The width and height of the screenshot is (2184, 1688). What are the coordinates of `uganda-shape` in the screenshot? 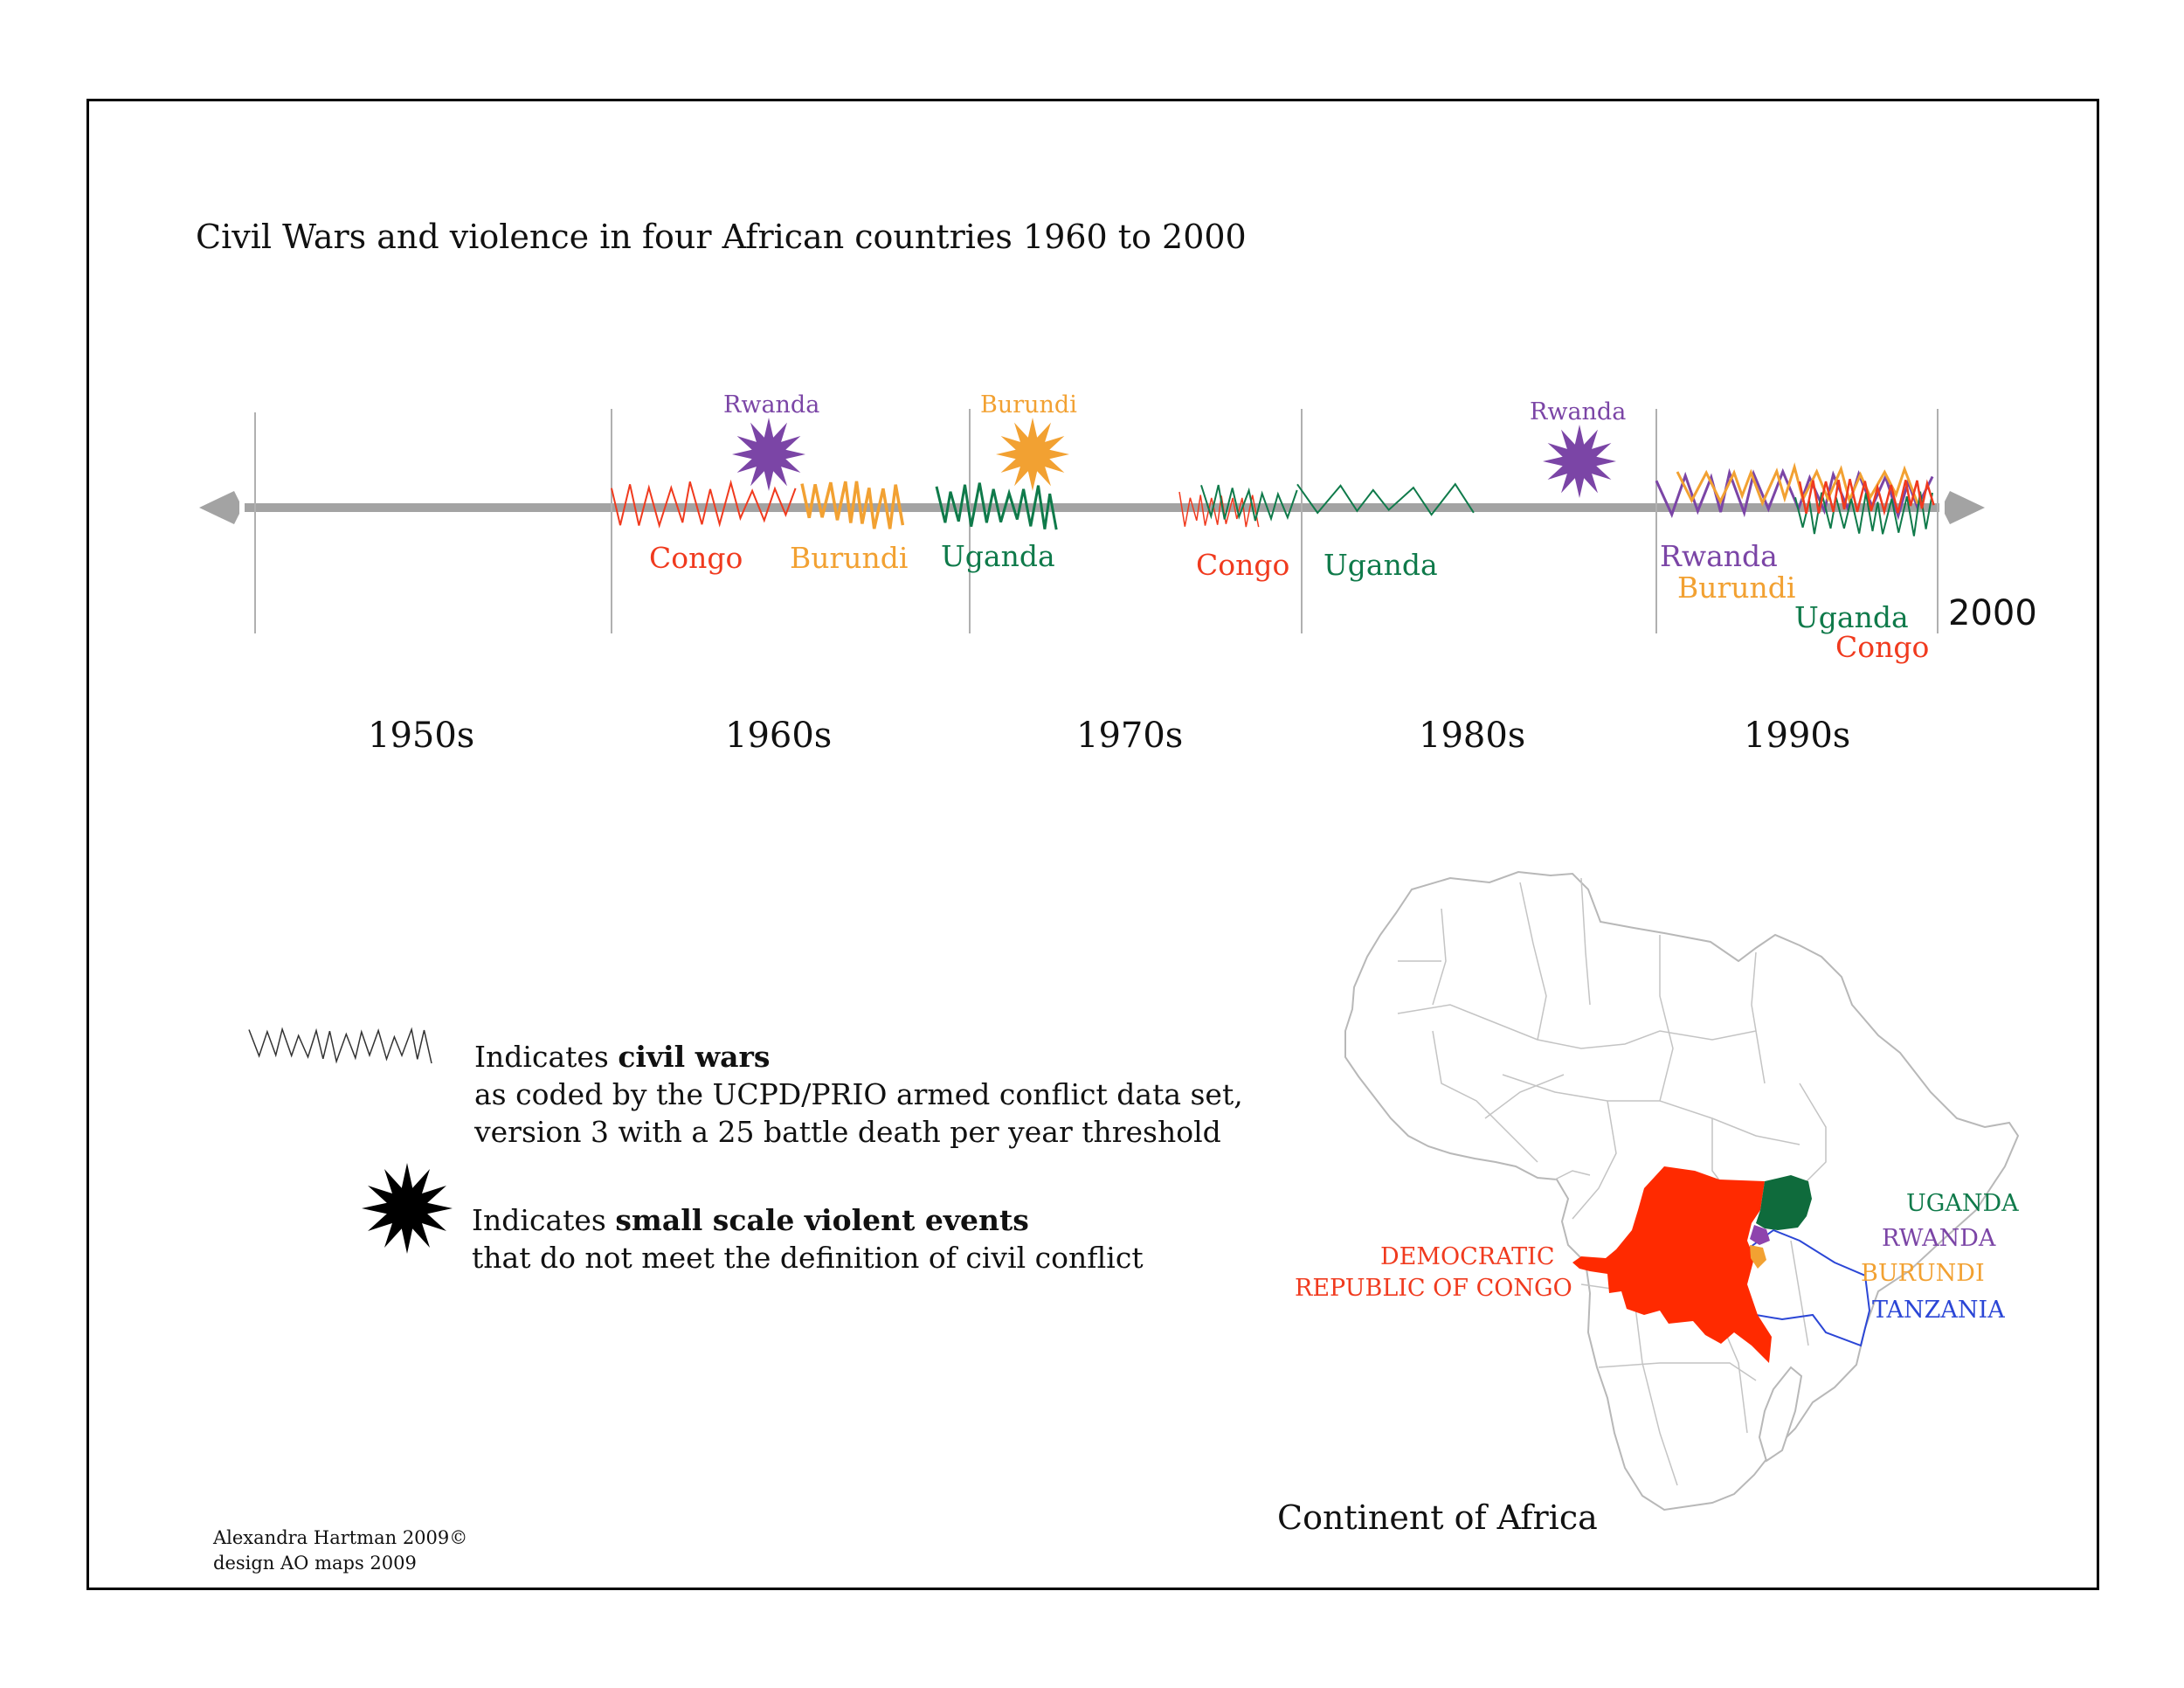 It's located at (1784, 1202).